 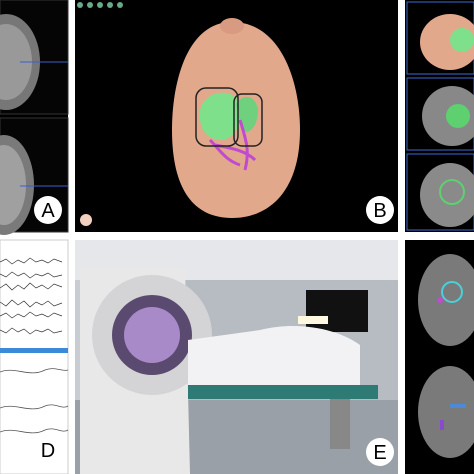 I want to click on scanner-bore-light, so click(x=152, y=335).